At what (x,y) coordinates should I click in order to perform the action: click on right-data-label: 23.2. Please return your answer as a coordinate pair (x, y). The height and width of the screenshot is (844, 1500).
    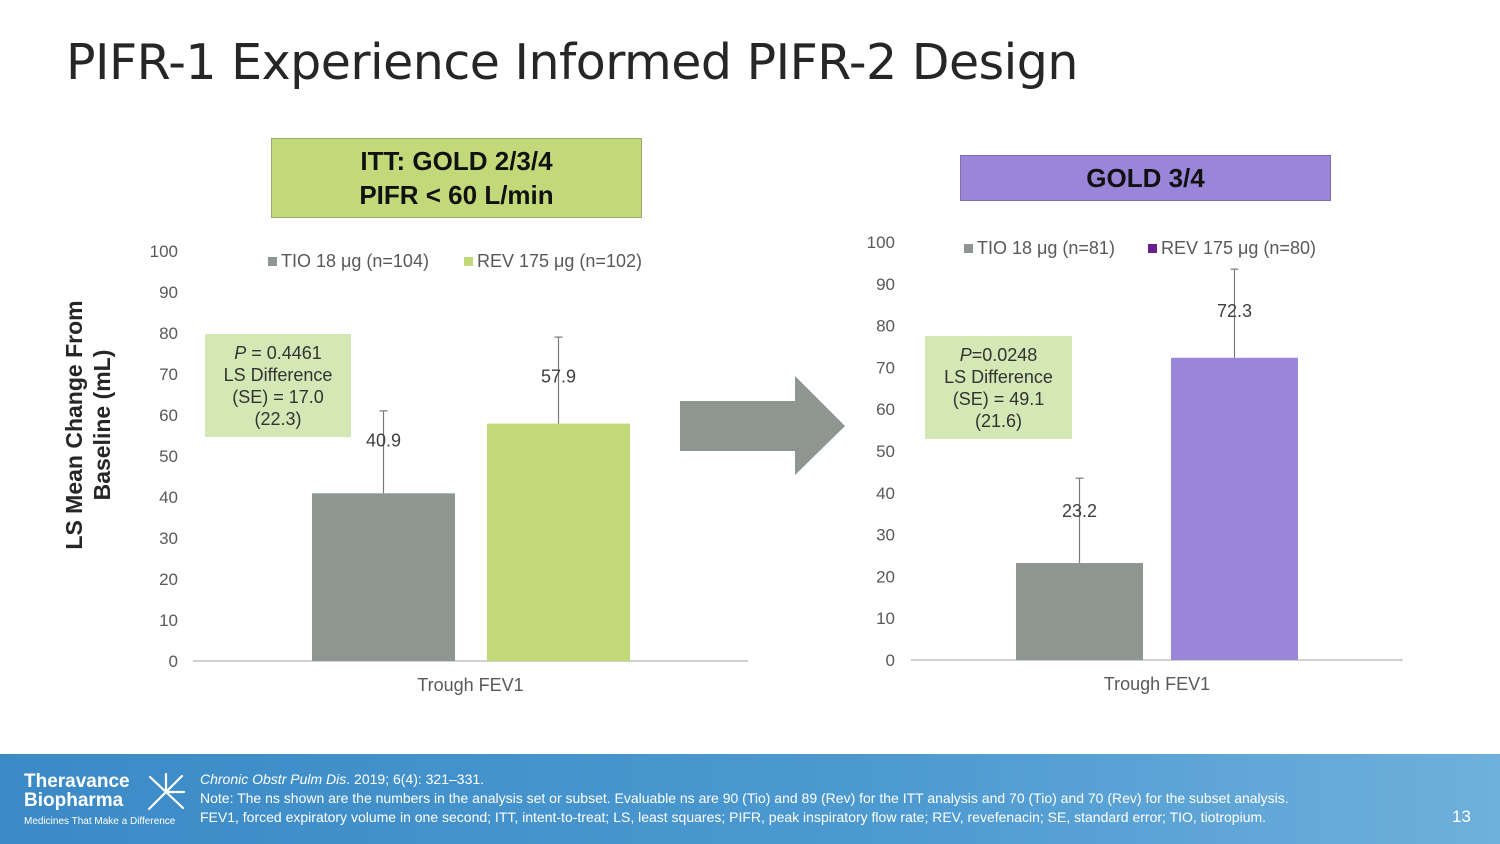
    Looking at the image, I should click on (1079, 511).